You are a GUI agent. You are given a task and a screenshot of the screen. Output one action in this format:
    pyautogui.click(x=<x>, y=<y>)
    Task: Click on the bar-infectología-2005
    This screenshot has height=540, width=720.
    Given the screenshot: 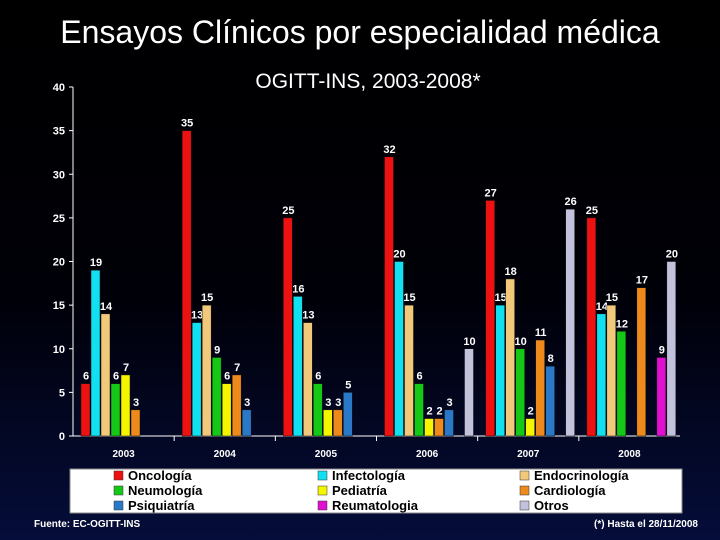 What is the action you would take?
    pyautogui.click(x=298, y=366)
    